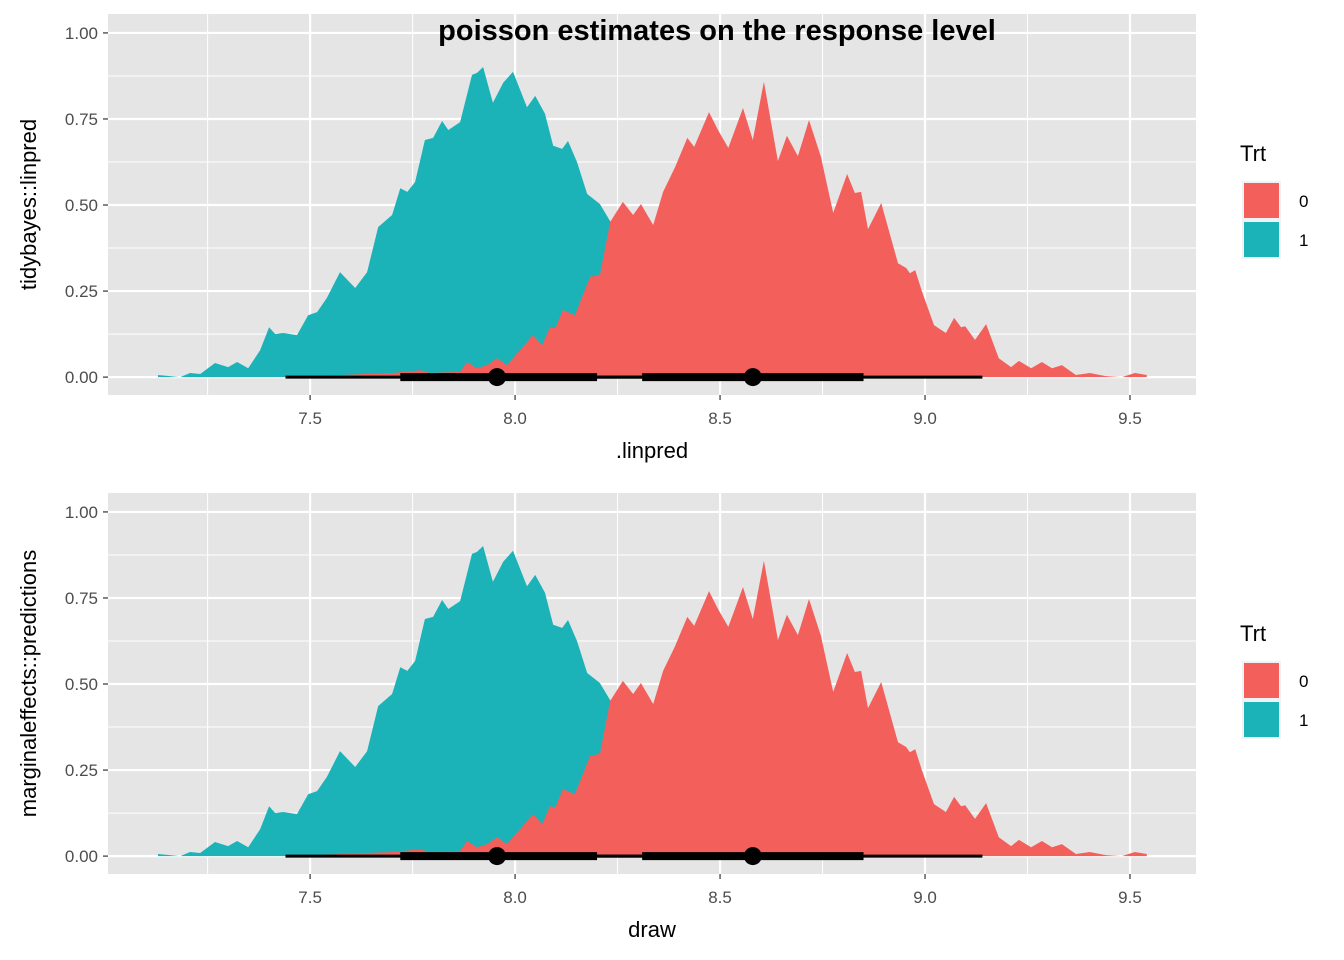 This screenshot has height=960, width=1344. What do you see at coordinates (652, 450) in the screenshot?
I see `x-axis-label: .linpred` at bounding box center [652, 450].